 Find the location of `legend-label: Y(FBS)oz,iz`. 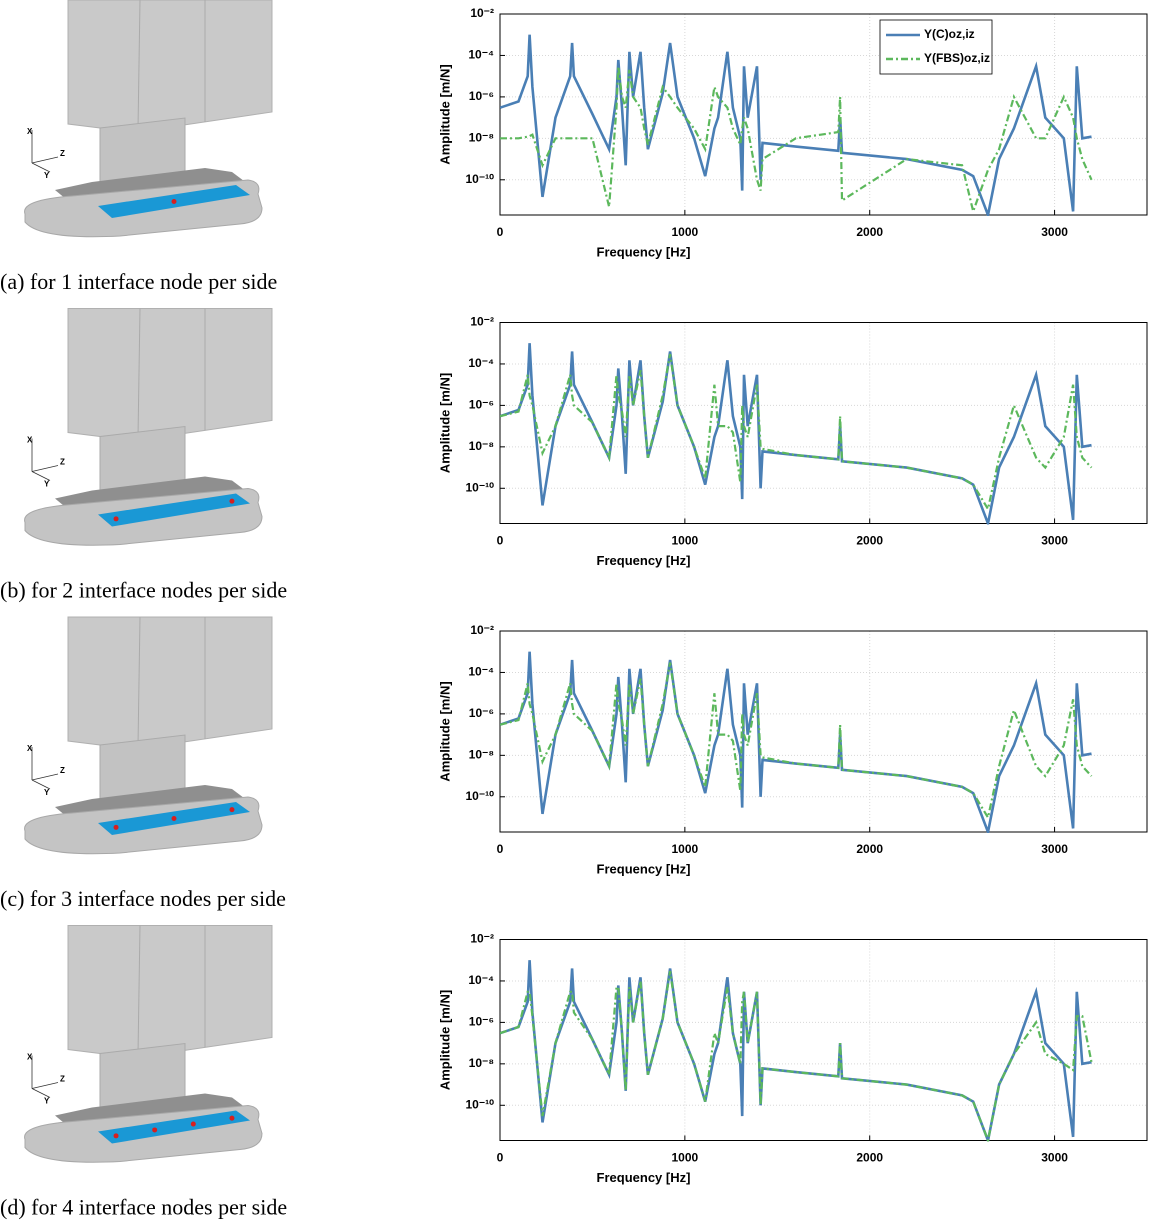

legend-label: Y(FBS)oz,iz is located at coordinates (957, 58).